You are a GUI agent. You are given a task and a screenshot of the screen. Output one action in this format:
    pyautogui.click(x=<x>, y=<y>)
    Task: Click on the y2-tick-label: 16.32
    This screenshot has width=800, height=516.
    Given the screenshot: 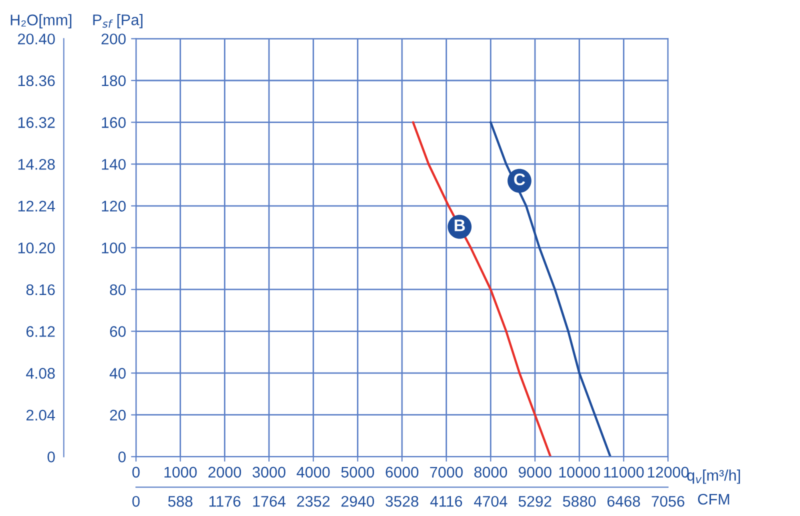 What is the action you would take?
    pyautogui.click(x=36, y=122)
    